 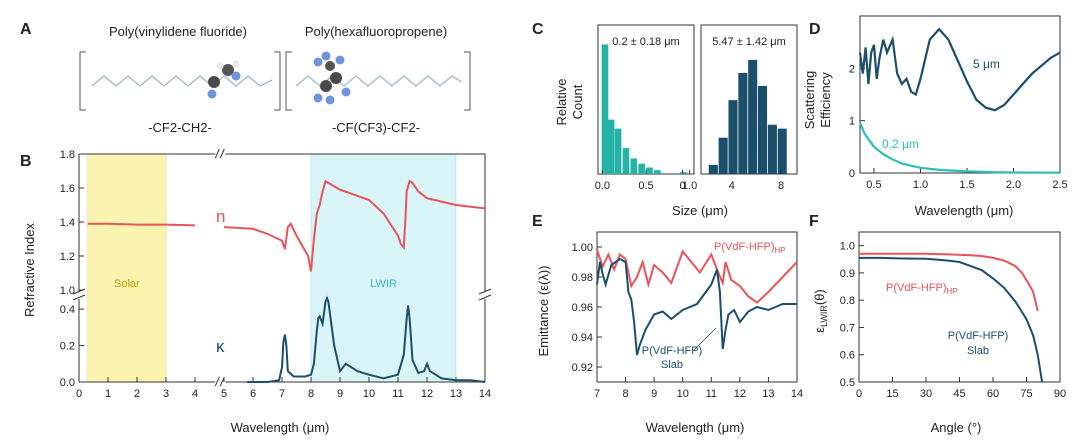 I want to click on c1-xtick-label: 0.5, so click(x=645, y=186).